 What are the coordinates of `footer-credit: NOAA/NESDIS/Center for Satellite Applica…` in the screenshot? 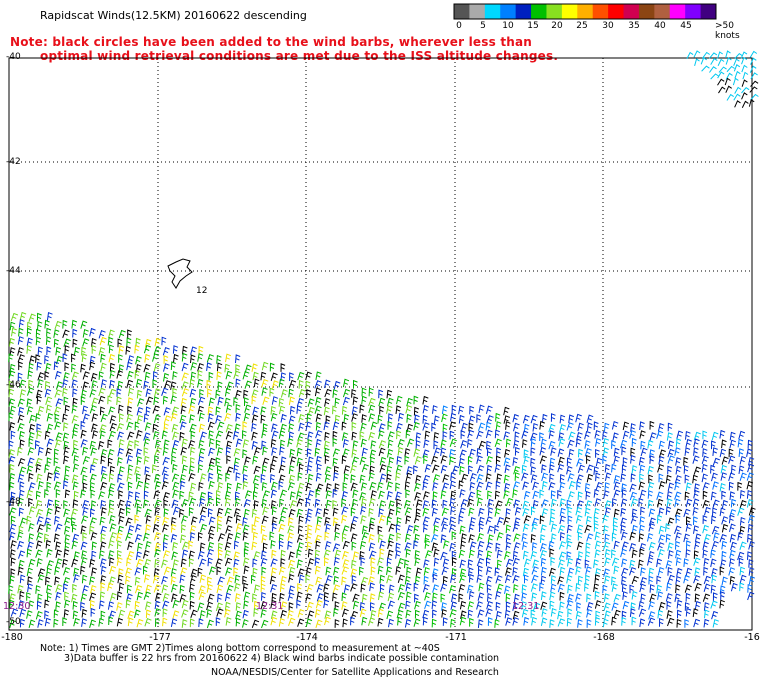 It's located at (355, 672).